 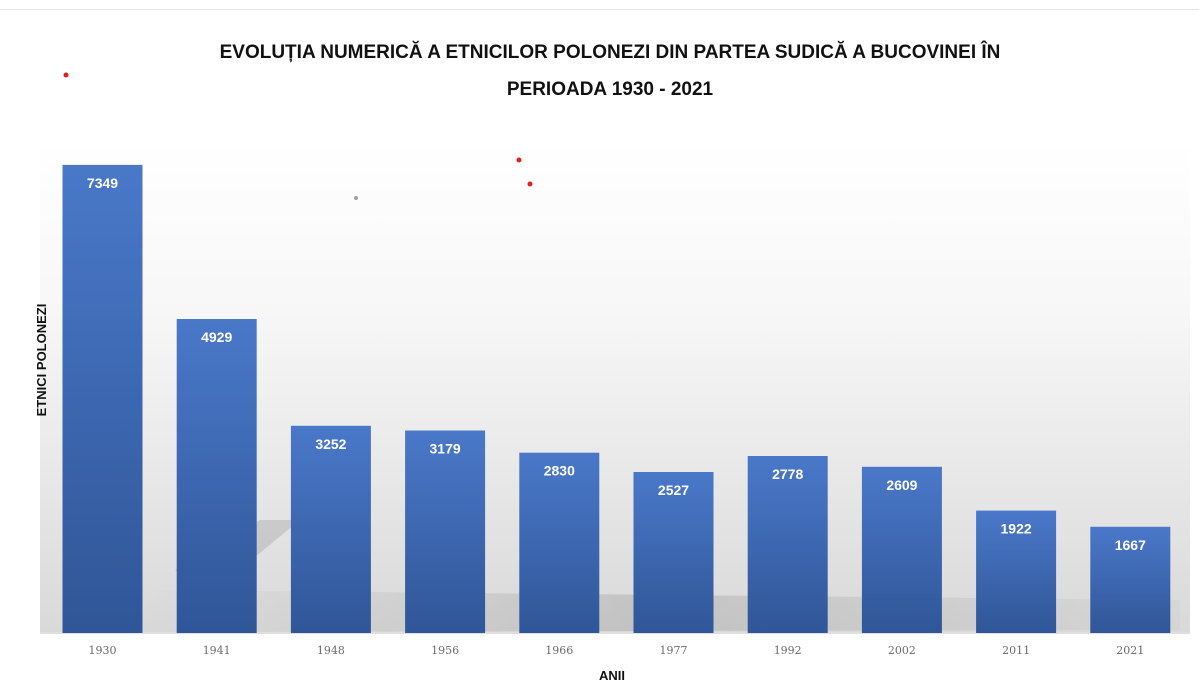 What do you see at coordinates (1016, 650) in the screenshot?
I see `x-tick-label-2011: 2011` at bounding box center [1016, 650].